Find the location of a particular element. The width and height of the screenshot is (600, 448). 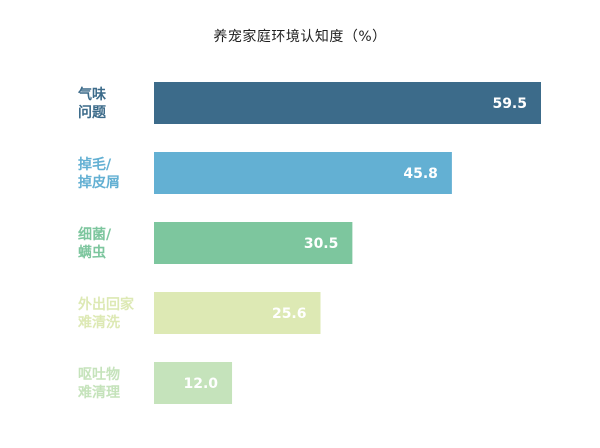

category-label-line: 外出回家 is located at coordinates (106, 304).